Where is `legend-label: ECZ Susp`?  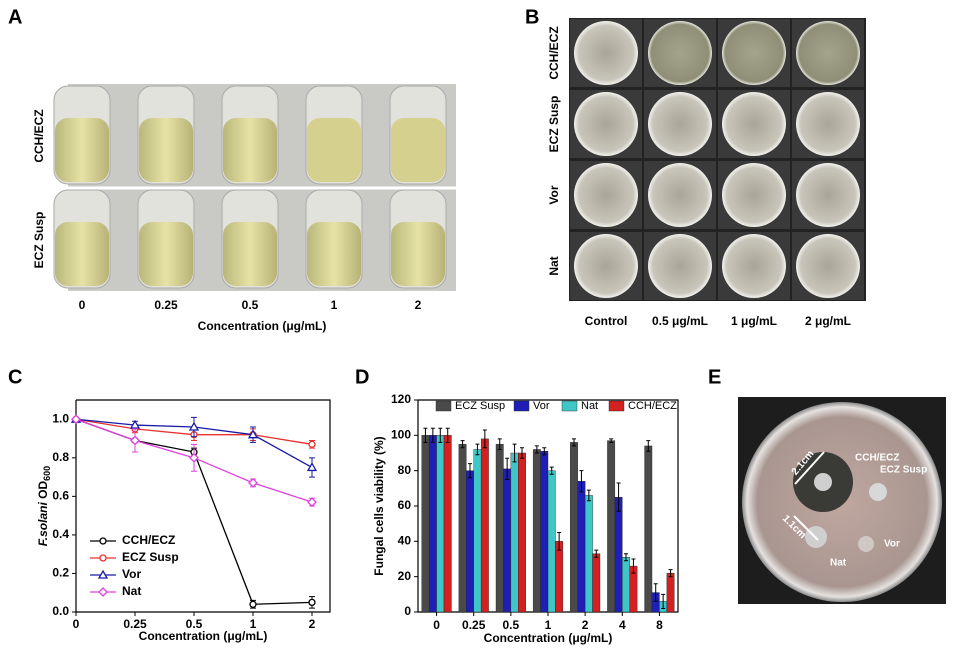 legend-label: ECZ Susp is located at coordinates (150, 557).